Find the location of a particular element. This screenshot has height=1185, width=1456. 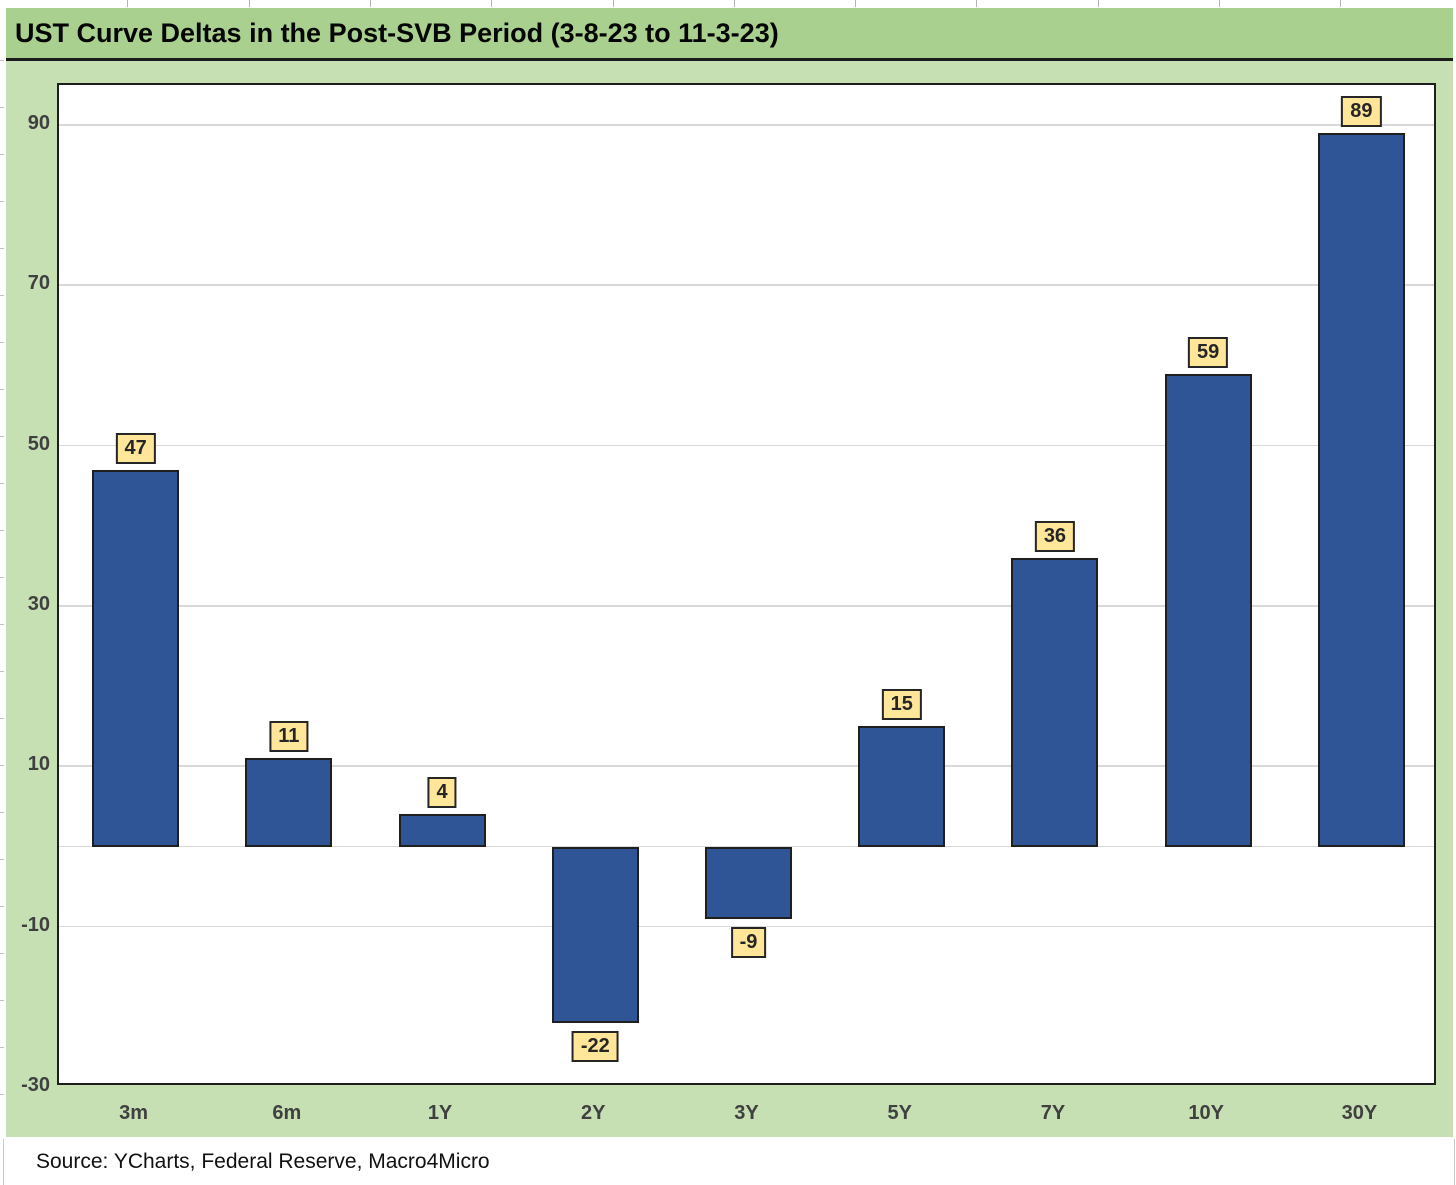

bar-5Y is located at coordinates (902, 786).